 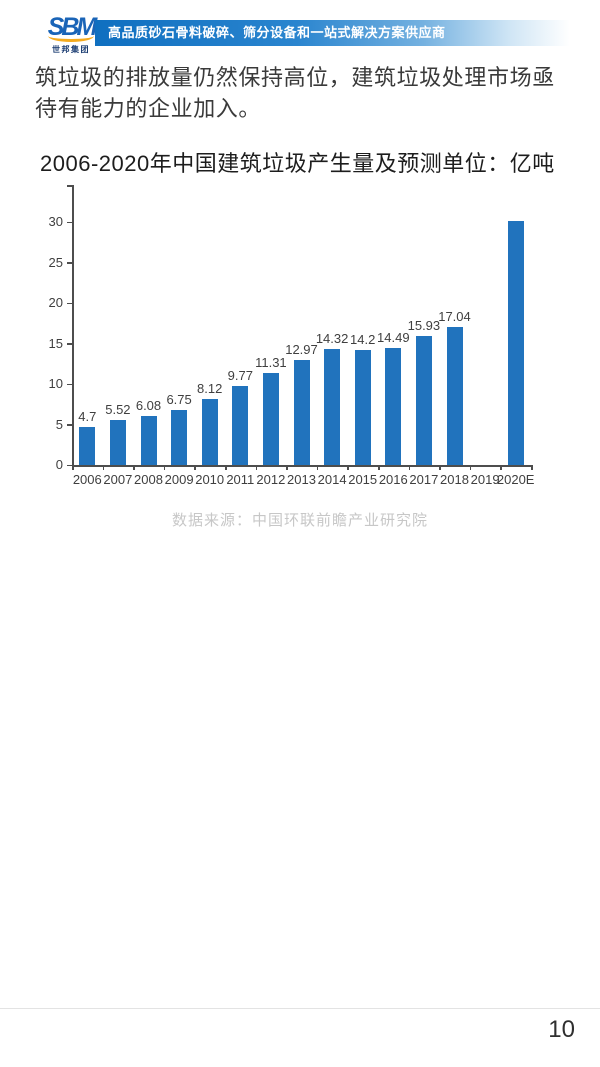 What do you see at coordinates (118, 479) in the screenshot?
I see `x-axis-category-label: 2007` at bounding box center [118, 479].